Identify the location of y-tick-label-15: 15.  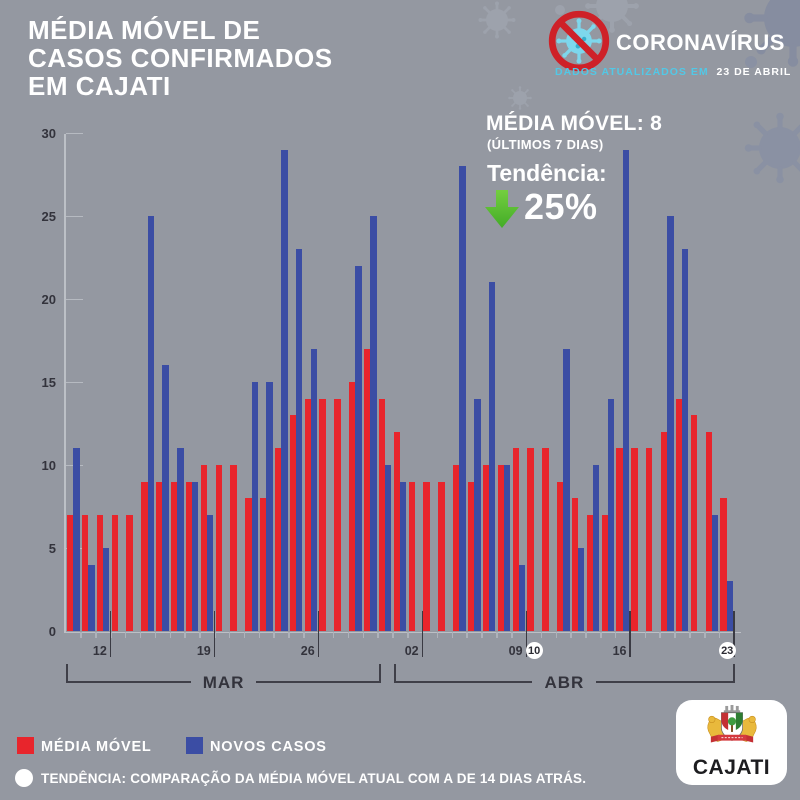
(48, 382).